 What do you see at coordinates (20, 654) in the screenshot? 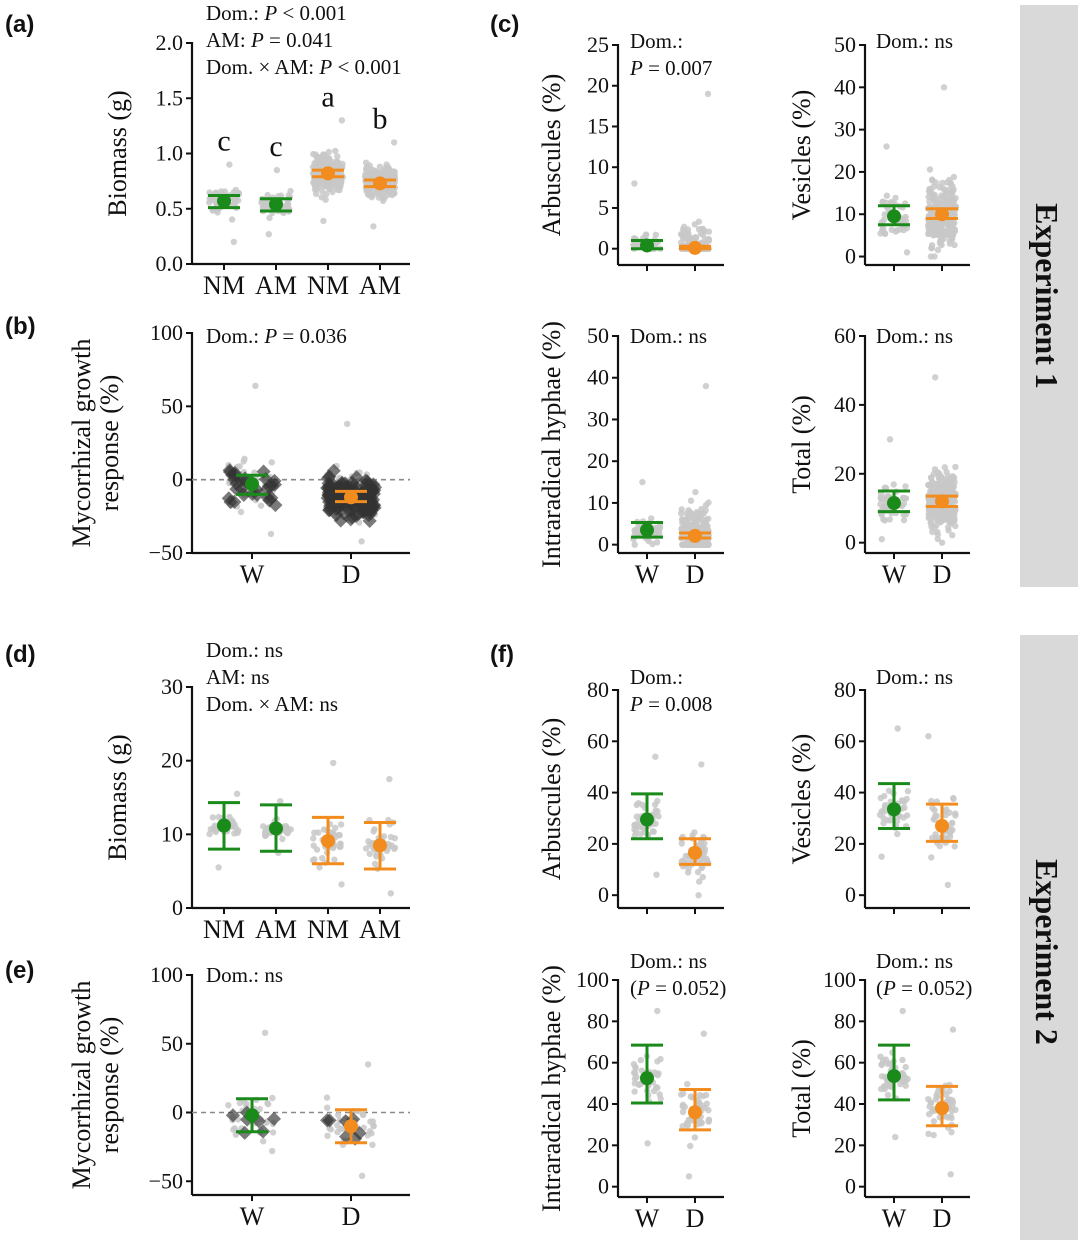
I see `panel-label-d: (d)` at bounding box center [20, 654].